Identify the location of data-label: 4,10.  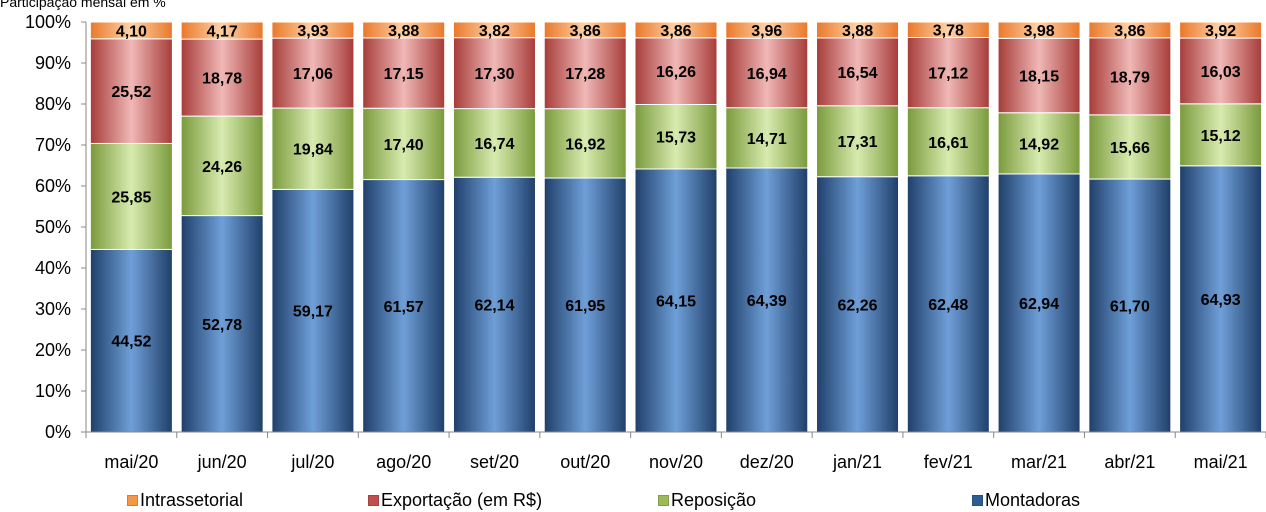
(131, 31).